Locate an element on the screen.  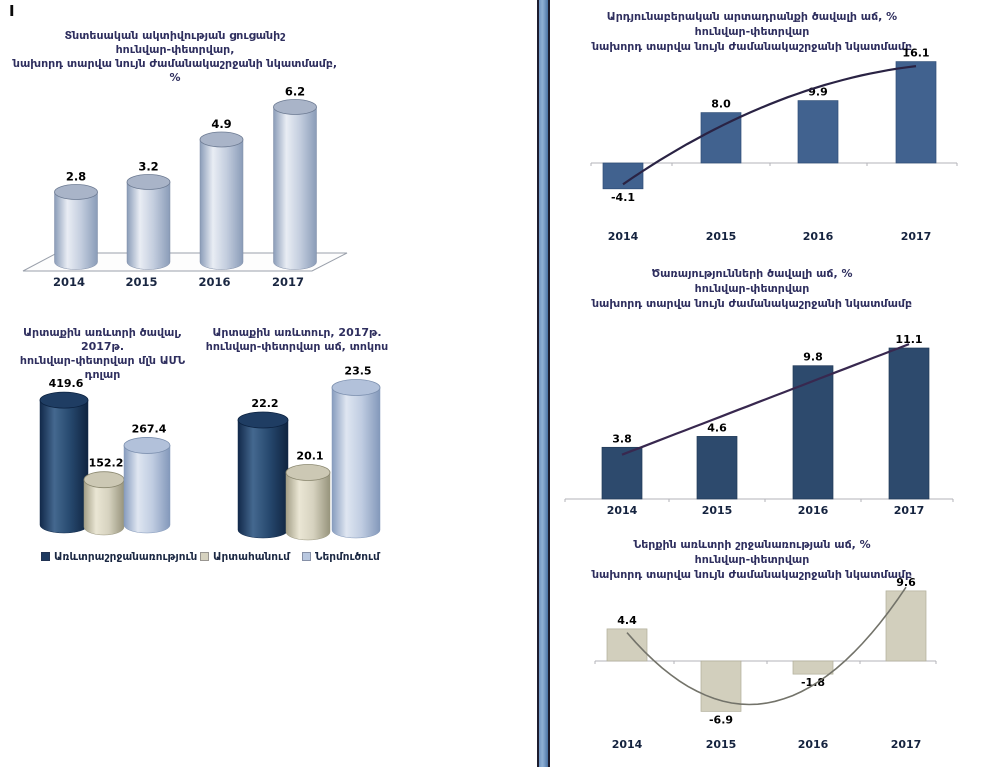
svg-text: 9.6 is located at coordinates (906, 582).